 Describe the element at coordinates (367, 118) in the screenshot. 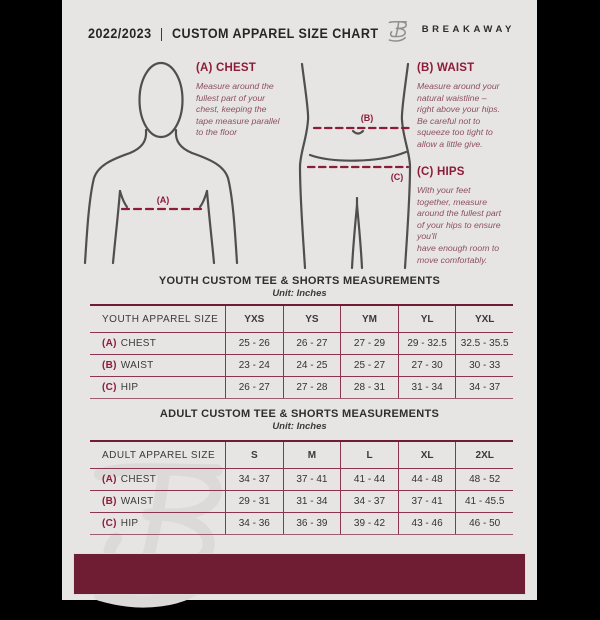

I see `waist-marker-label: (B)` at that location.